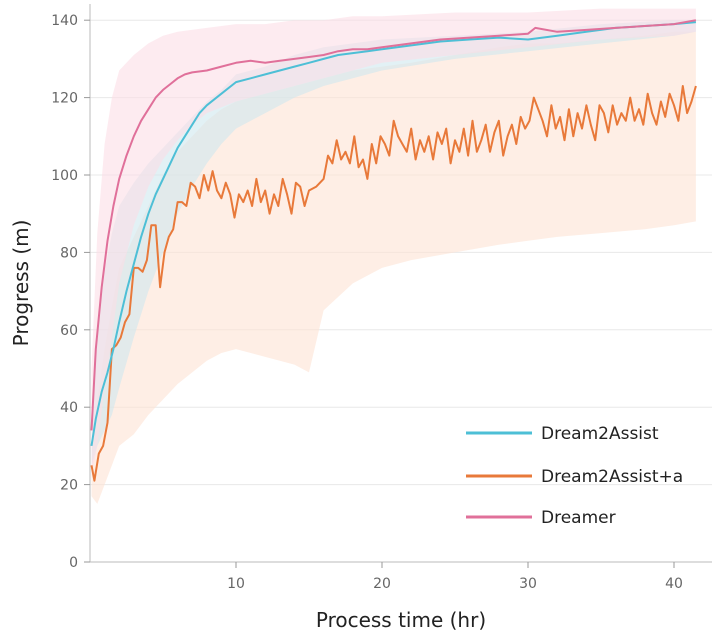 The height and width of the screenshot is (637, 718). Describe the element at coordinates (69, 408) in the screenshot. I see `y-tick-label-40: 40` at that location.